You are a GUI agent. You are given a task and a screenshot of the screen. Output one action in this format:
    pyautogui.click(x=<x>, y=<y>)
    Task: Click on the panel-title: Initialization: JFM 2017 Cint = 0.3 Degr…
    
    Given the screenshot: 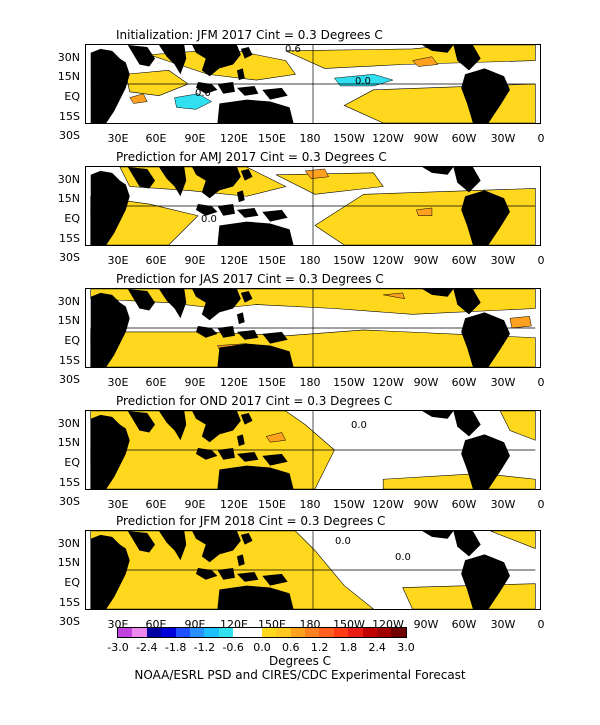 What is the action you would take?
    pyautogui.click(x=249, y=35)
    